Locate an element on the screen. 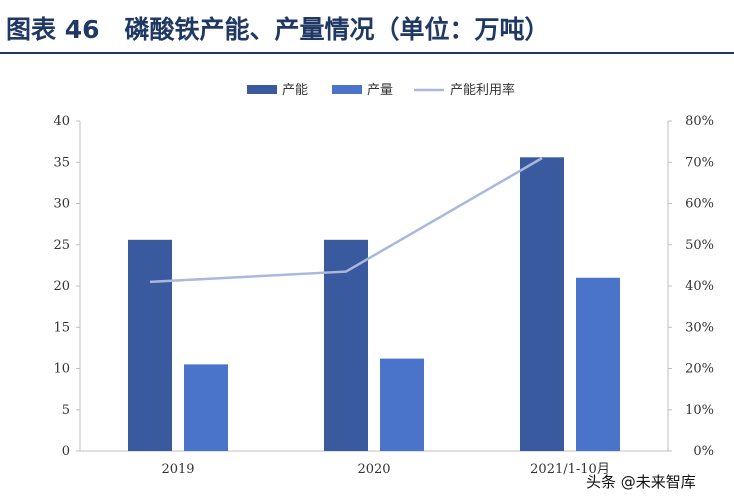 The width and height of the screenshot is (734, 502). legend-label-rate: 产能利用率 is located at coordinates (482, 90).